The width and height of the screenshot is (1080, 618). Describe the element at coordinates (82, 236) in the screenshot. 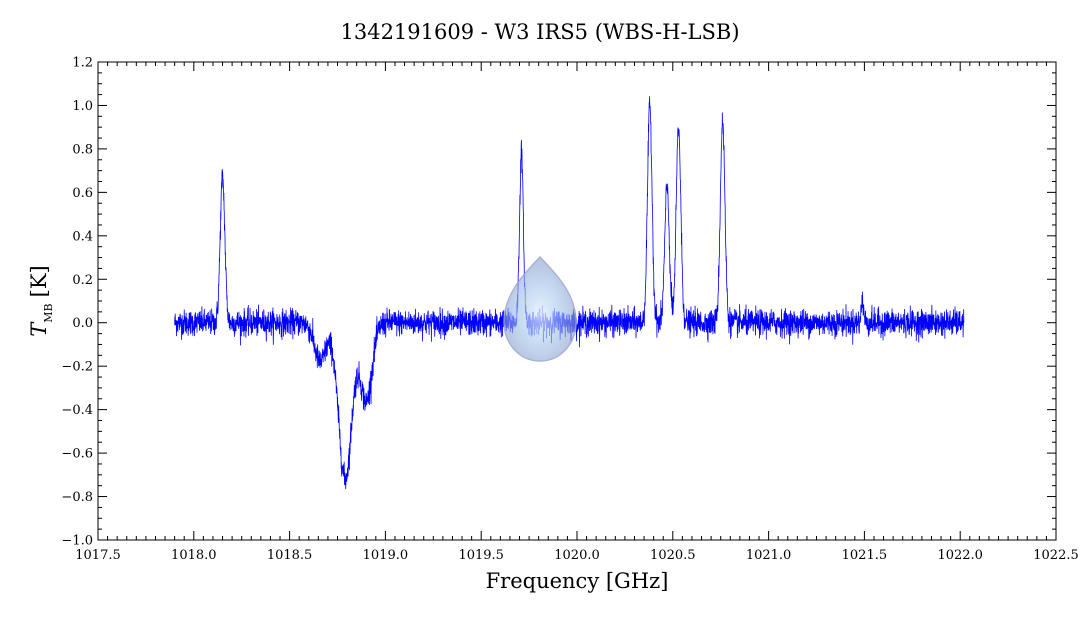

I see `y-tick-label: 0.4` at that location.